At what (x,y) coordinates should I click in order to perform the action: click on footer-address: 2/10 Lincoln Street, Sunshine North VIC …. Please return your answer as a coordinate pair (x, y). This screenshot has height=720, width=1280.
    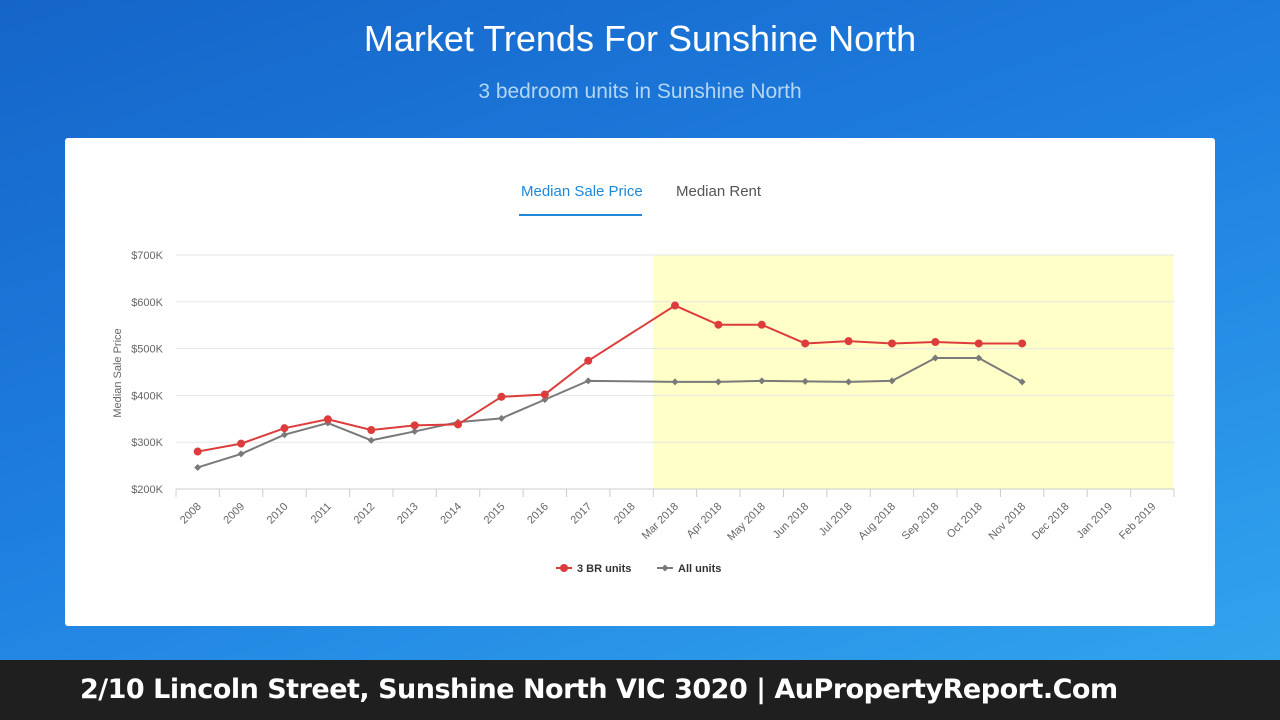
    Looking at the image, I should click on (599, 689).